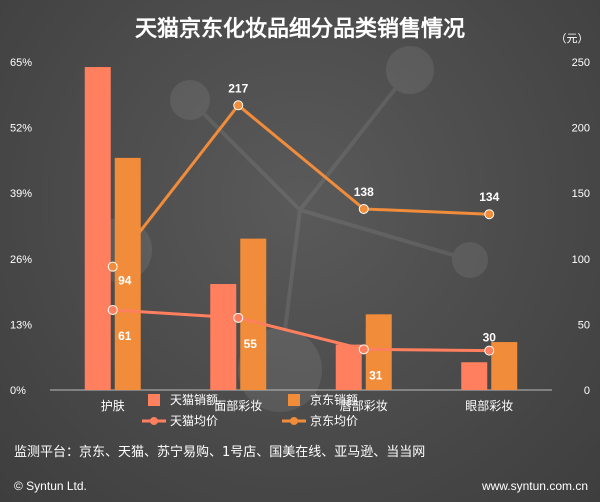 The width and height of the screenshot is (600, 502). Describe the element at coordinates (376, 375) in the screenshot. I see `data-label-天猫均价: 31` at that location.